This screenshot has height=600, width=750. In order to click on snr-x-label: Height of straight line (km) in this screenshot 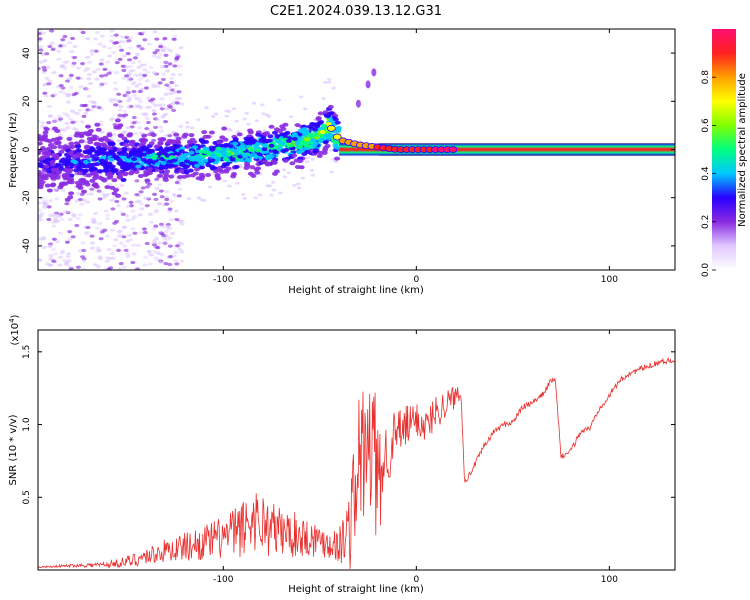, I will do `click(356, 589)`.